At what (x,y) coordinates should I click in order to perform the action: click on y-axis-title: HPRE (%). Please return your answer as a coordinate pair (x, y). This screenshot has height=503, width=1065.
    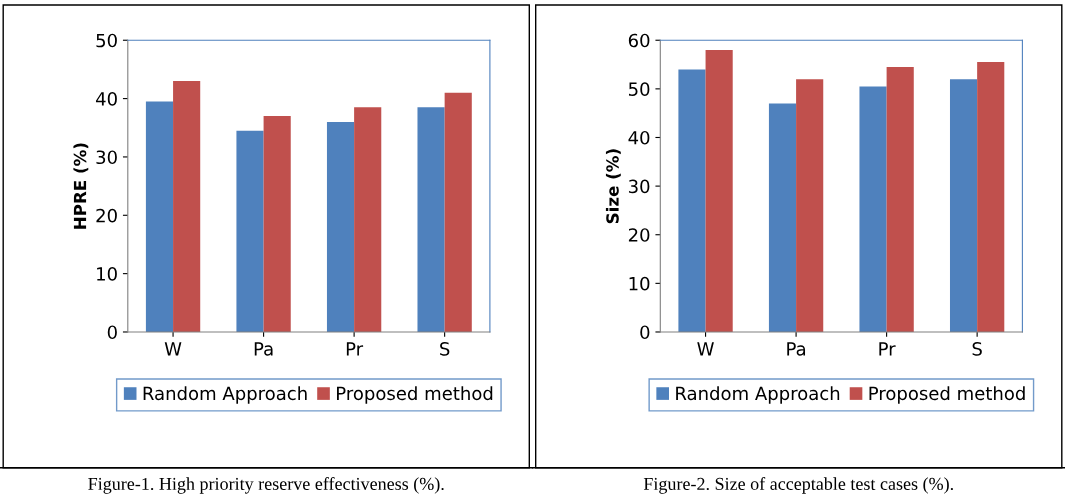
    Looking at the image, I should click on (81, 186).